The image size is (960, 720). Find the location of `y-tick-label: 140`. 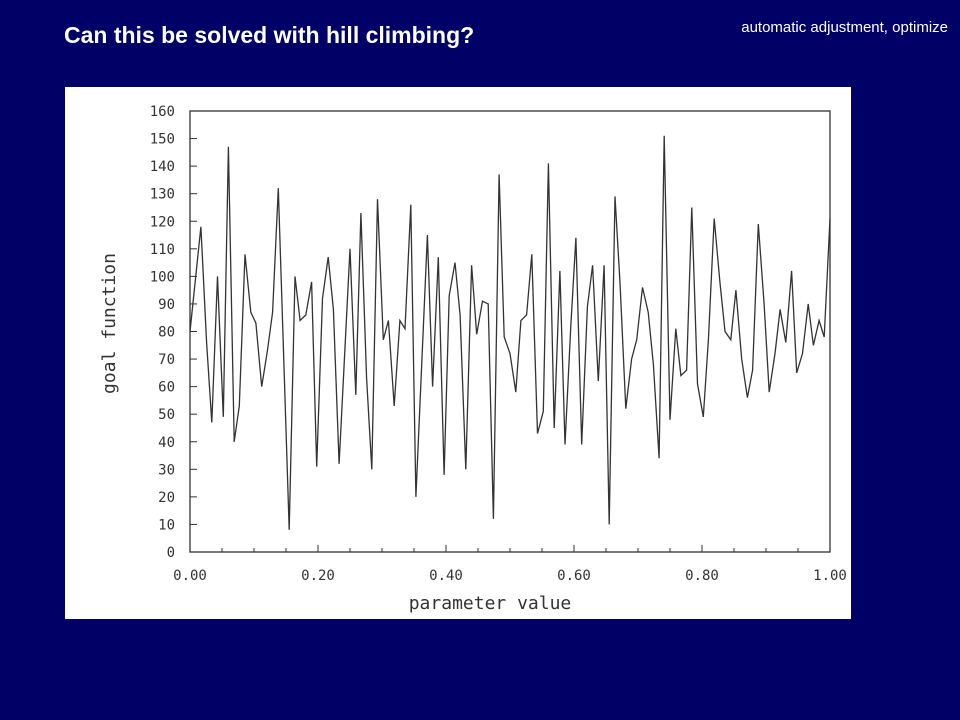

y-tick-label: 140 is located at coordinates (162, 167).